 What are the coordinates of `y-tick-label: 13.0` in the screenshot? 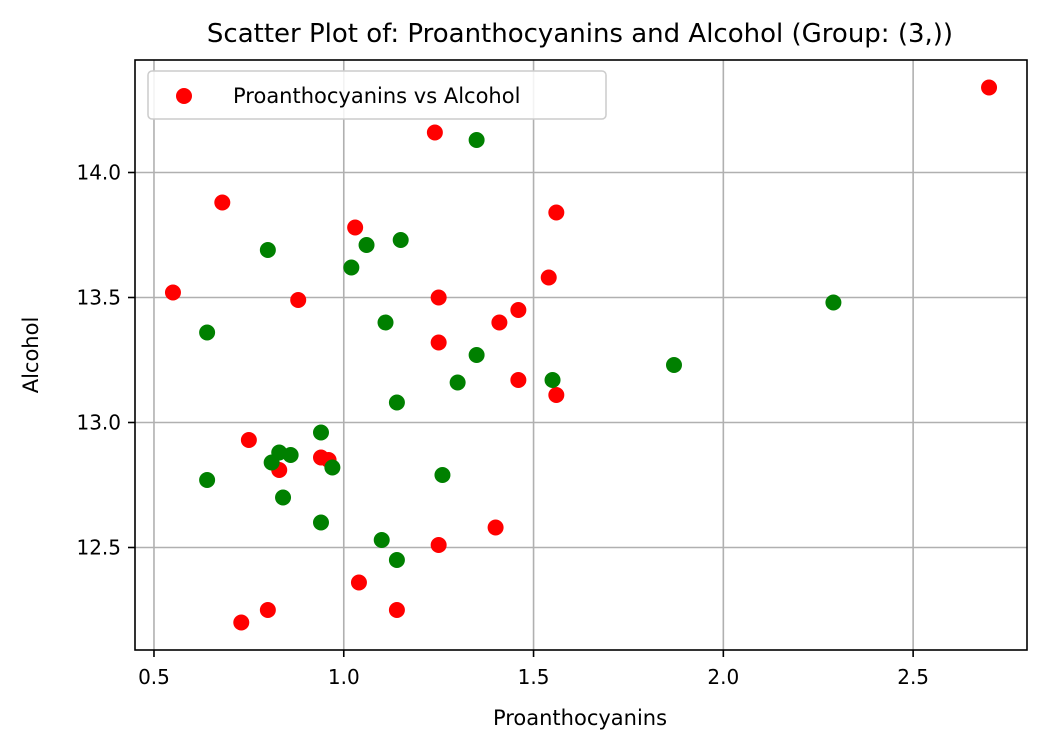 It's located at (98, 423).